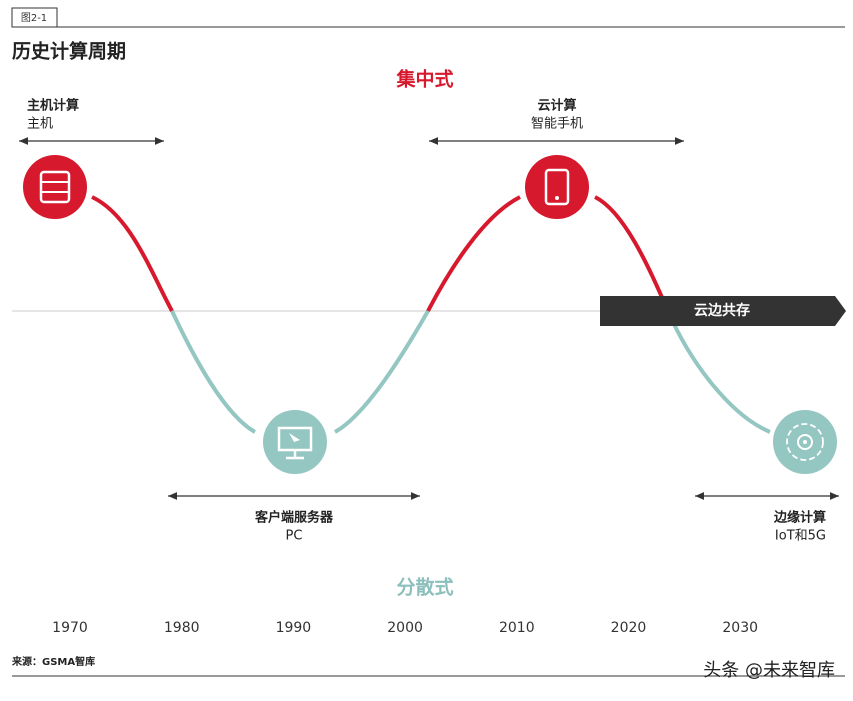  I want to click on year-label: 2030, so click(740, 628).